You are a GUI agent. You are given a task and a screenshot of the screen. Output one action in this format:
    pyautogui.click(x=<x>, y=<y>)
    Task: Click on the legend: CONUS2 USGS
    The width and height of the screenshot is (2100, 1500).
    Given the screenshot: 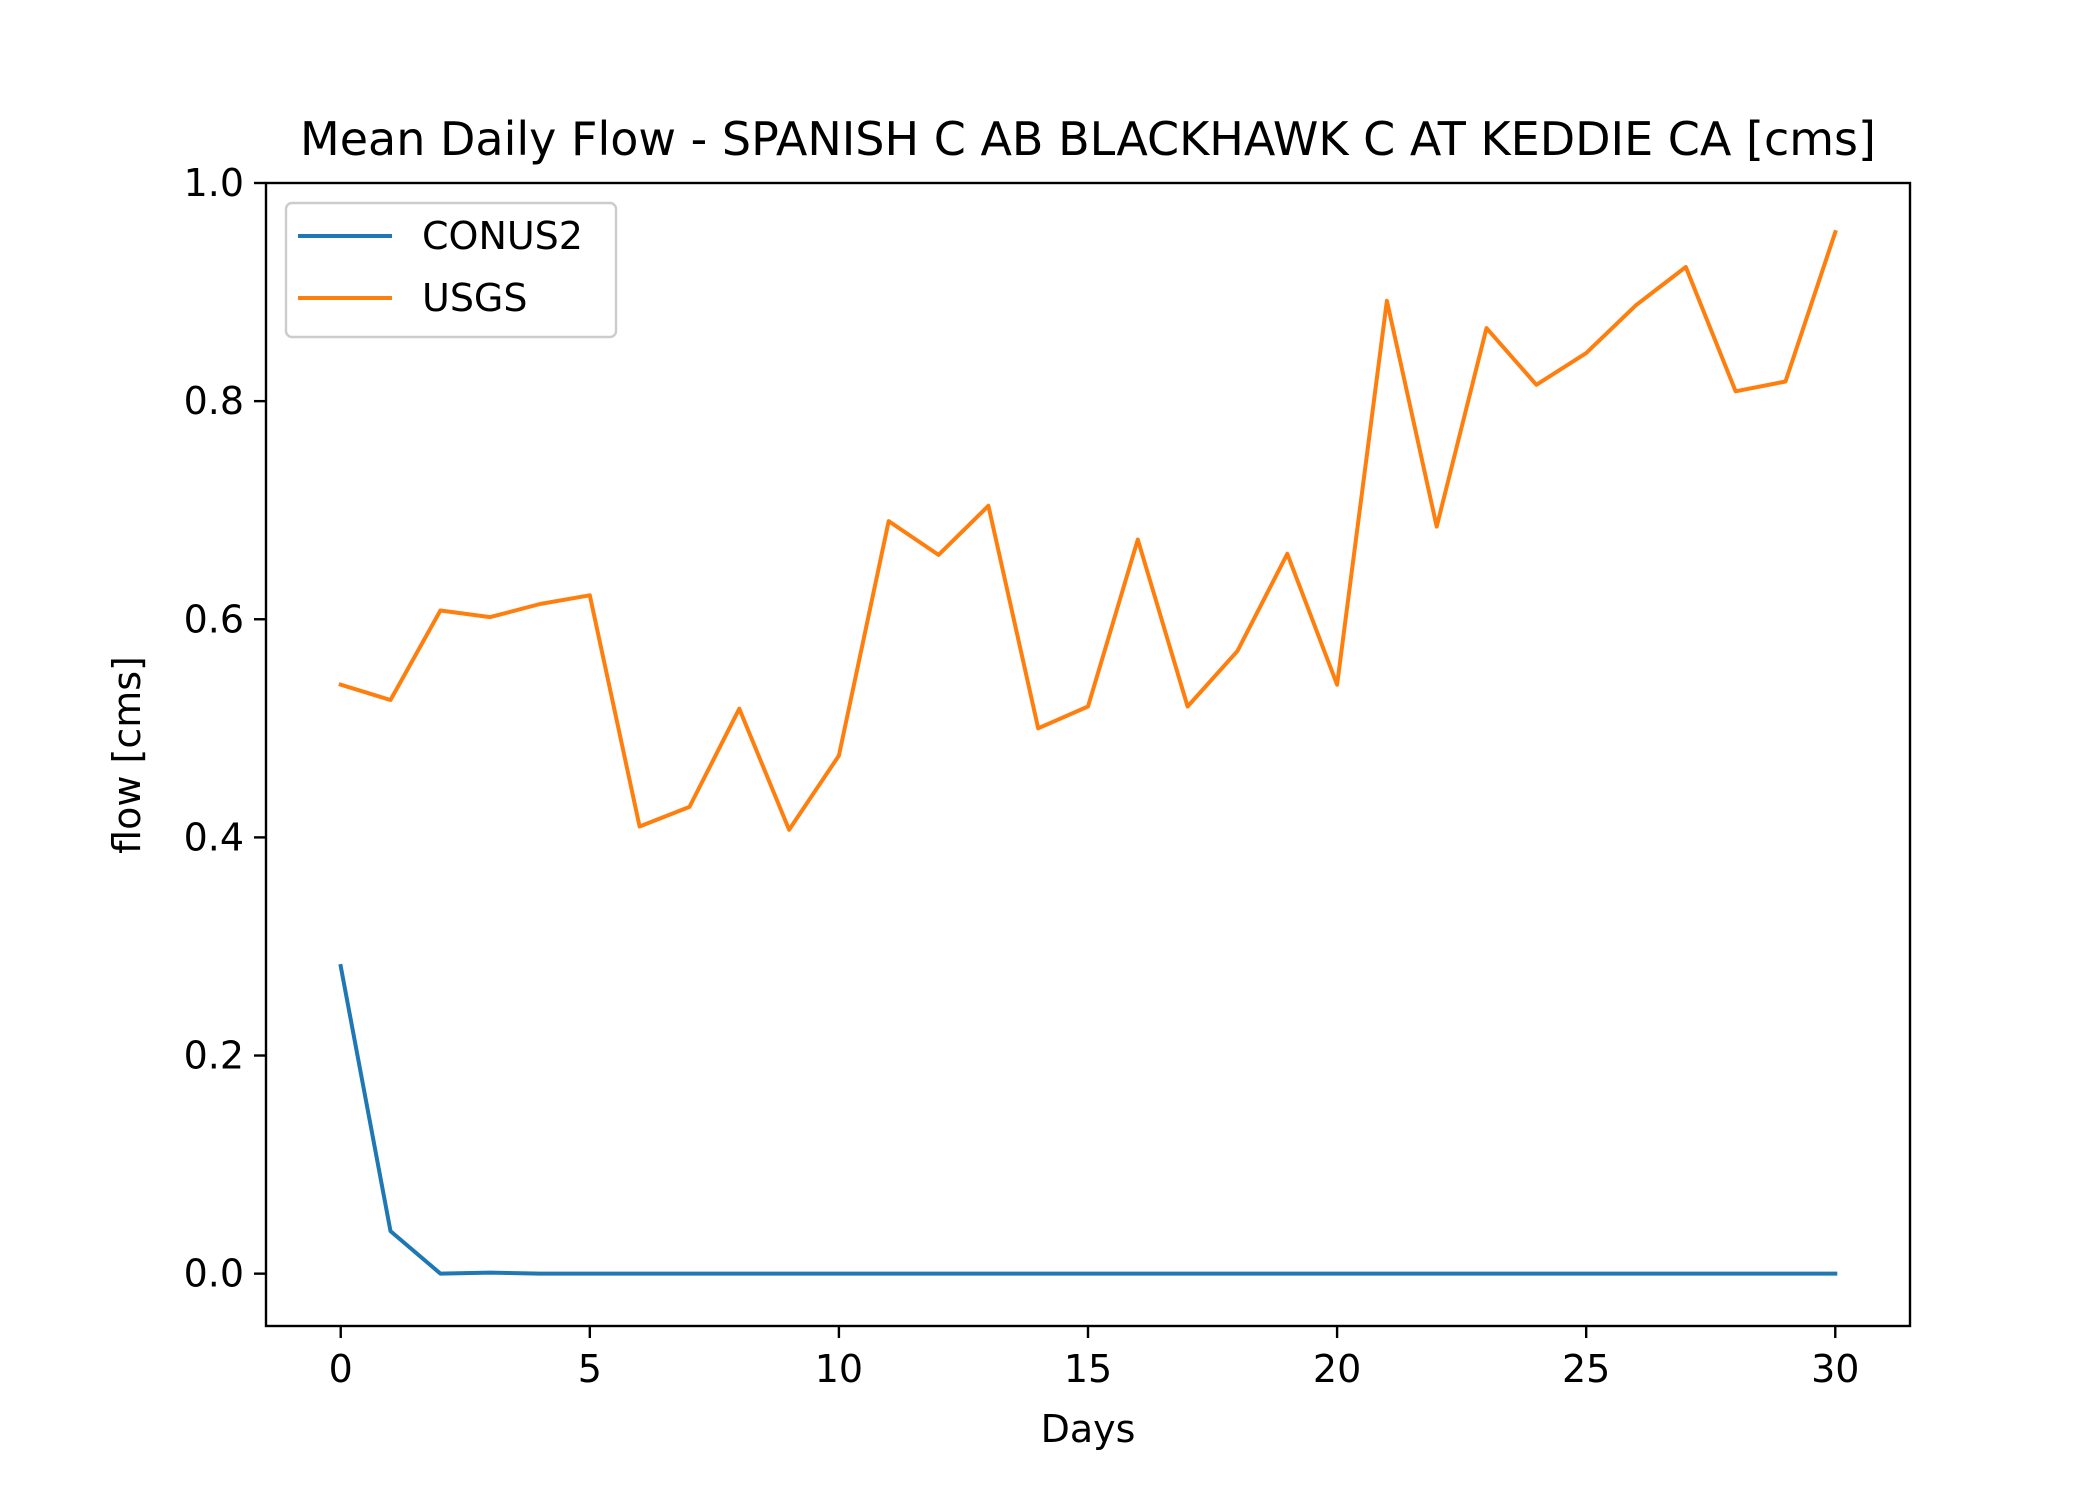 What is the action you would take?
    pyautogui.click(x=451, y=270)
    